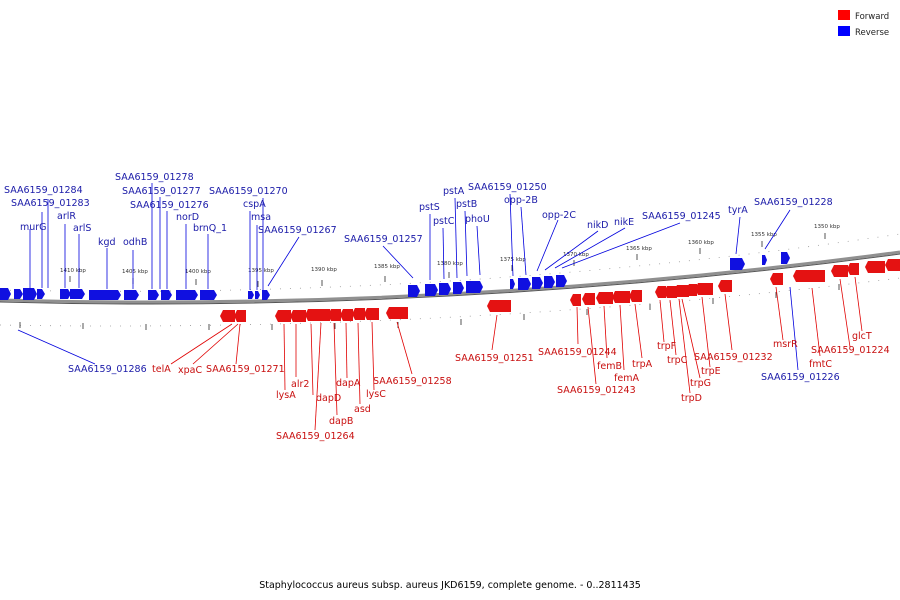 The image size is (900, 600). What do you see at coordinates (107, 242) in the screenshot?
I see `gene-label: kgd` at bounding box center [107, 242].